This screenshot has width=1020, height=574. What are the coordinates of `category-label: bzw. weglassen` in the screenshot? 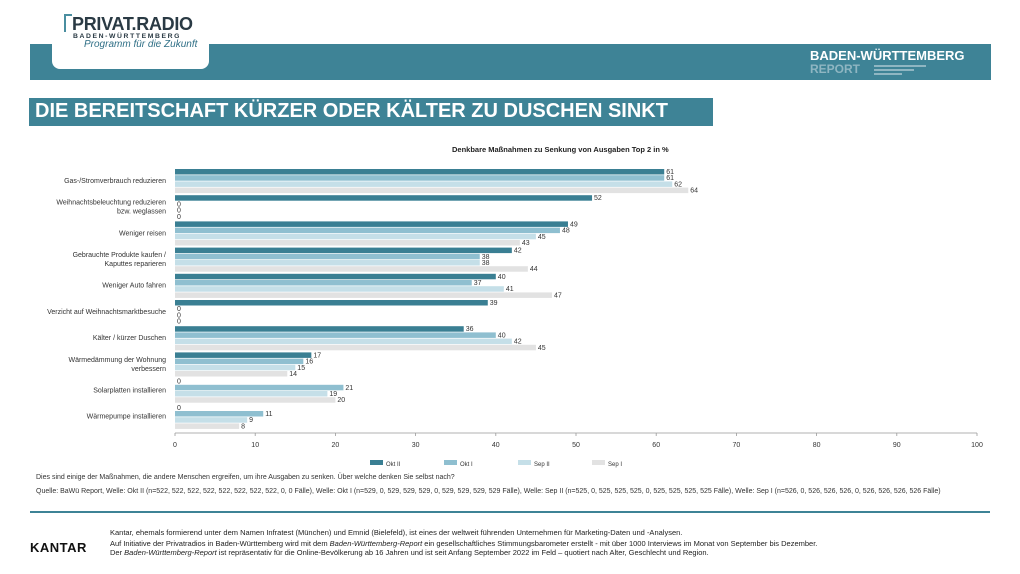 It's located at (141, 212).